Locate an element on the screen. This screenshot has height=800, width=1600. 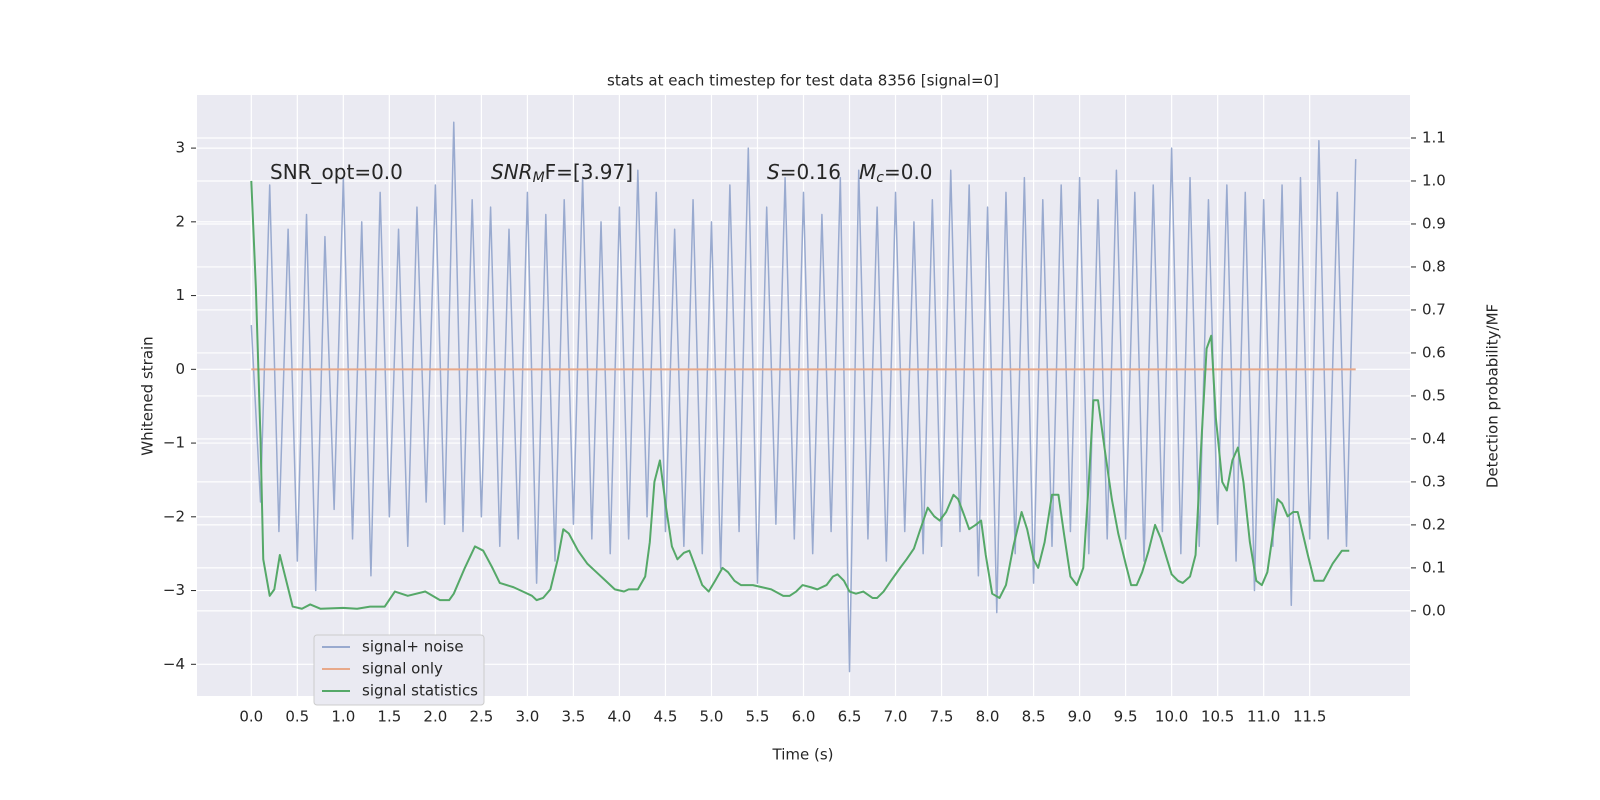
x-tick-label: 5.0 is located at coordinates (712, 717).